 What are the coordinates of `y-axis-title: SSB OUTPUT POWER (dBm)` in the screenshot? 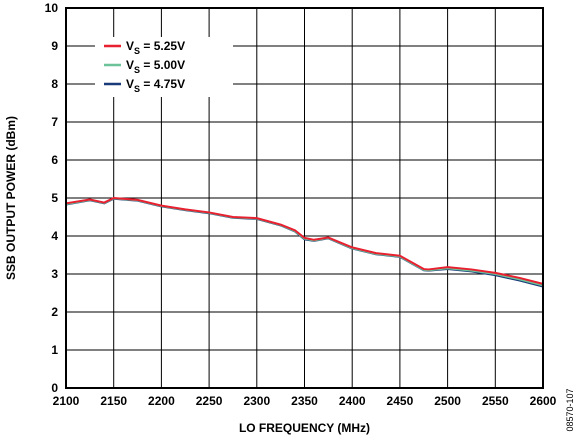 It's located at (11, 198).